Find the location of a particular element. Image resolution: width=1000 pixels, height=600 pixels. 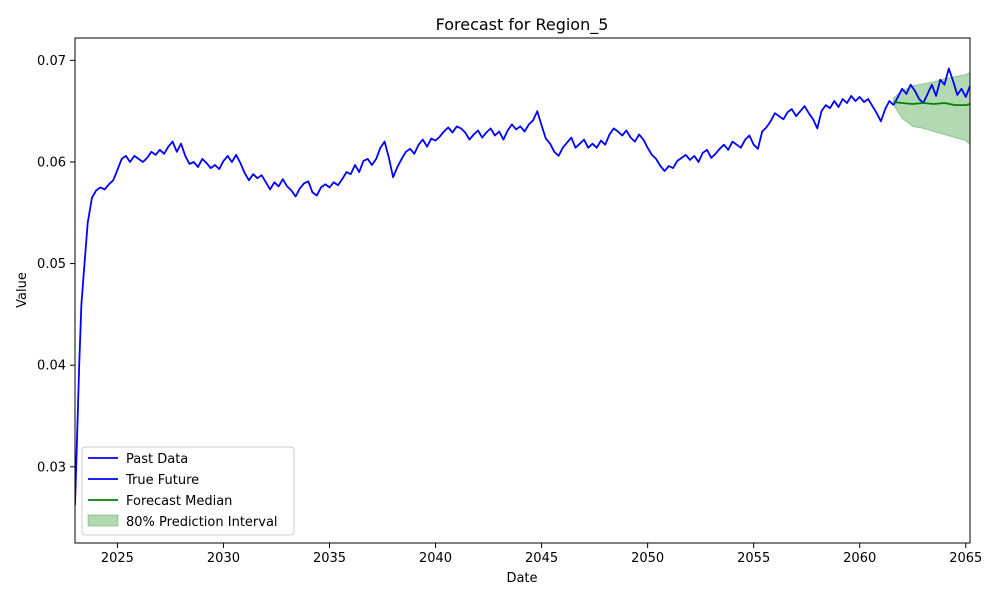

chart-title: Forecast for Region_5 is located at coordinates (522, 25).